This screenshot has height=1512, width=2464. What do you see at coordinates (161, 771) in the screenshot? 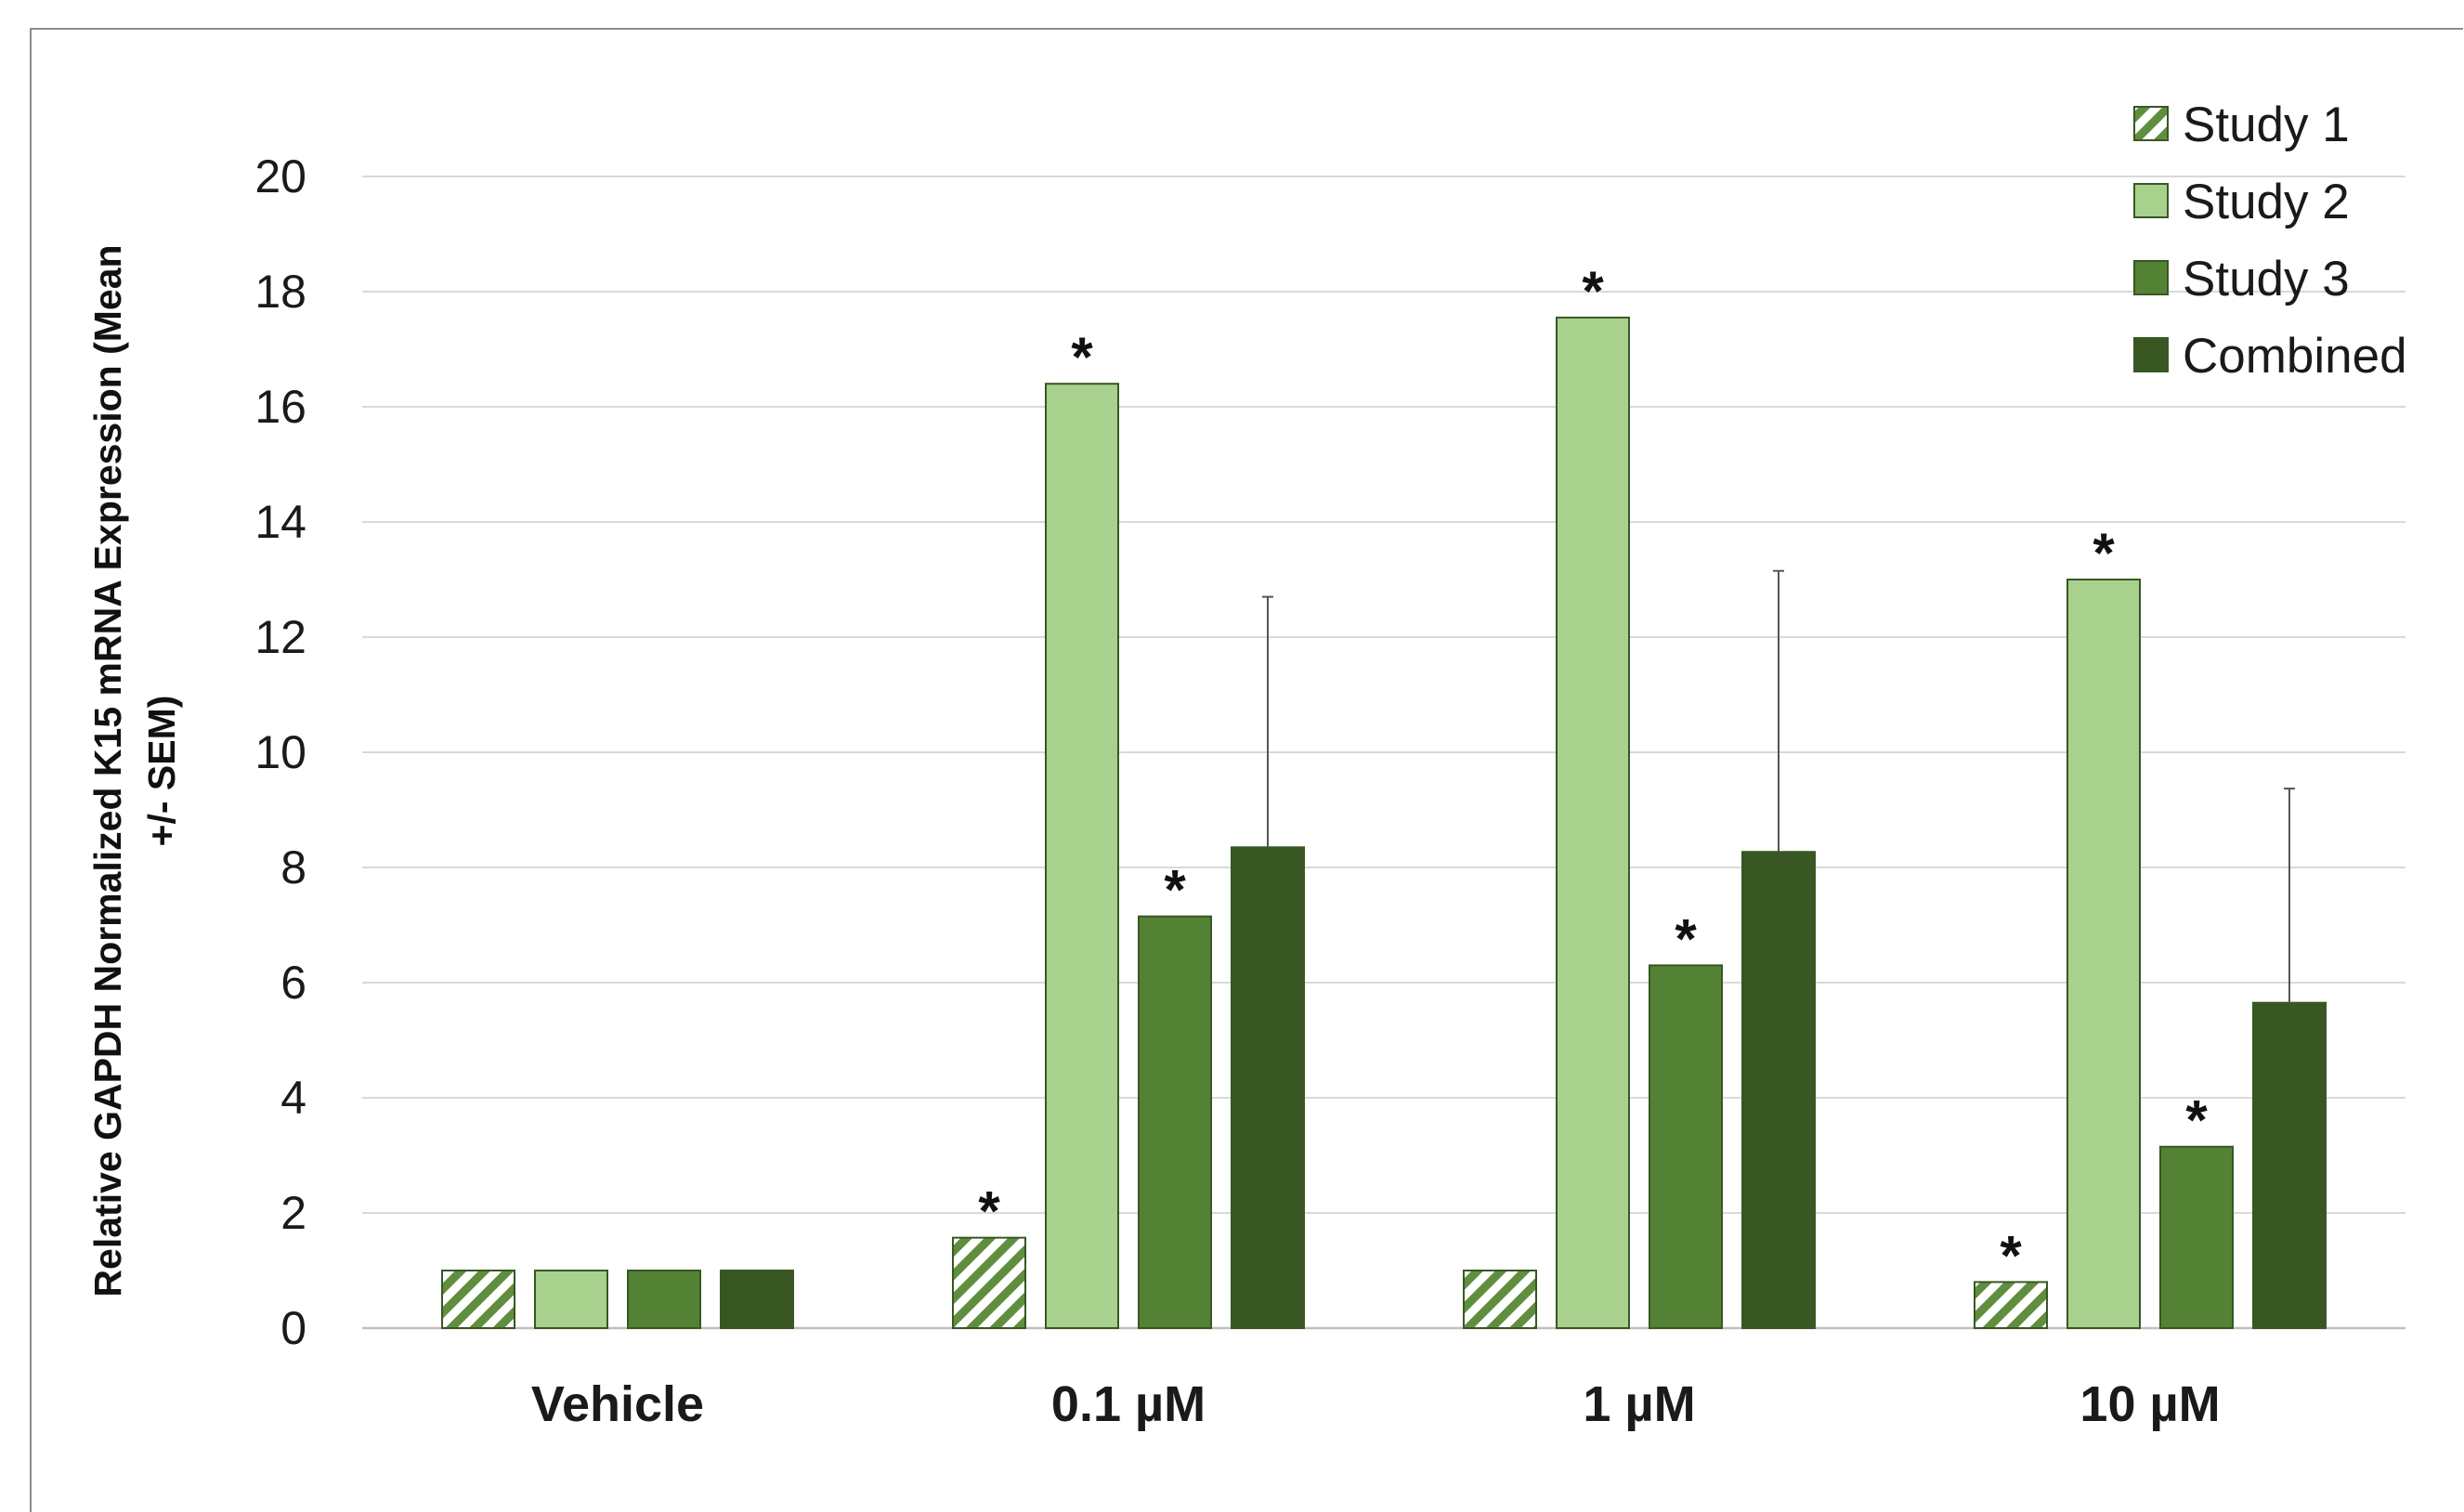
I see `y-axis-title-line: +/- SEM)` at bounding box center [161, 771].